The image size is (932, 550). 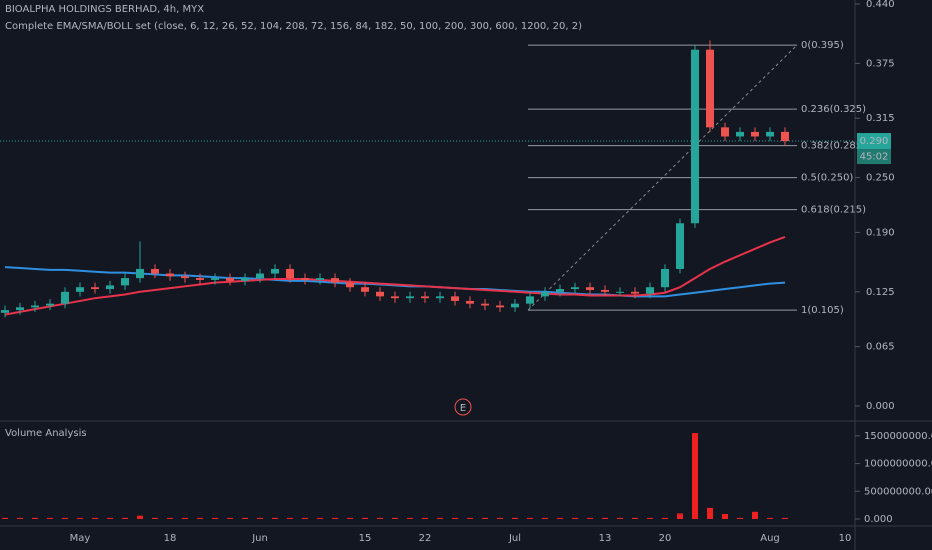 What do you see at coordinates (874, 141) in the screenshot?
I see `price-tag-label: 0.290` at bounding box center [874, 141].